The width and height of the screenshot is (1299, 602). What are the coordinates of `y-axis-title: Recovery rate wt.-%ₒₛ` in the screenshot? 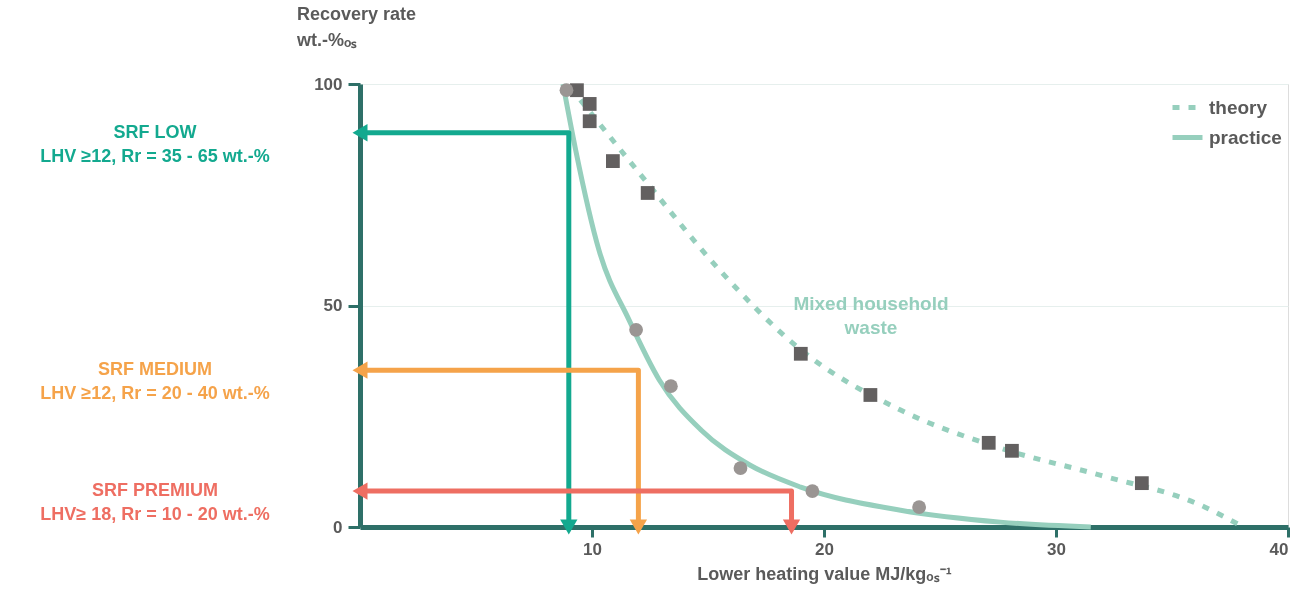 It's located at (356, 27).